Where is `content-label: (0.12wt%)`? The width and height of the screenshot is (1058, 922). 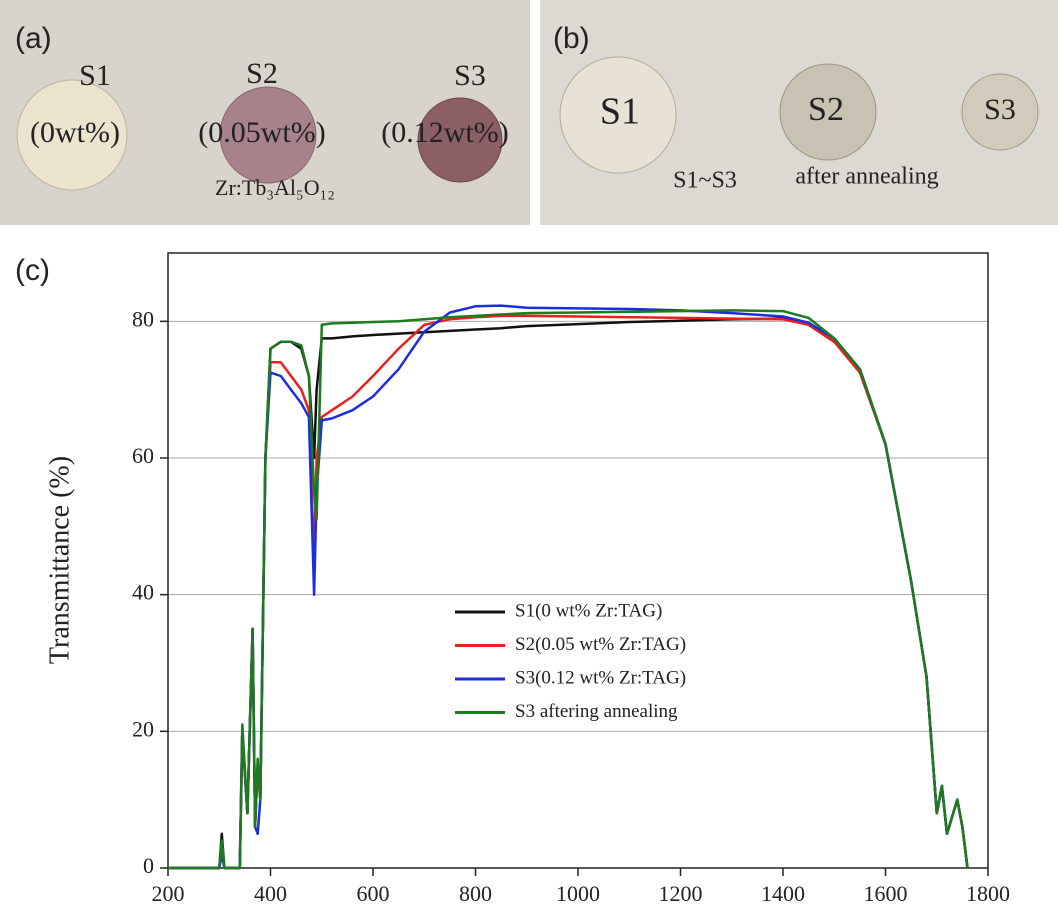 content-label: (0.12wt%) is located at coordinates (444, 132).